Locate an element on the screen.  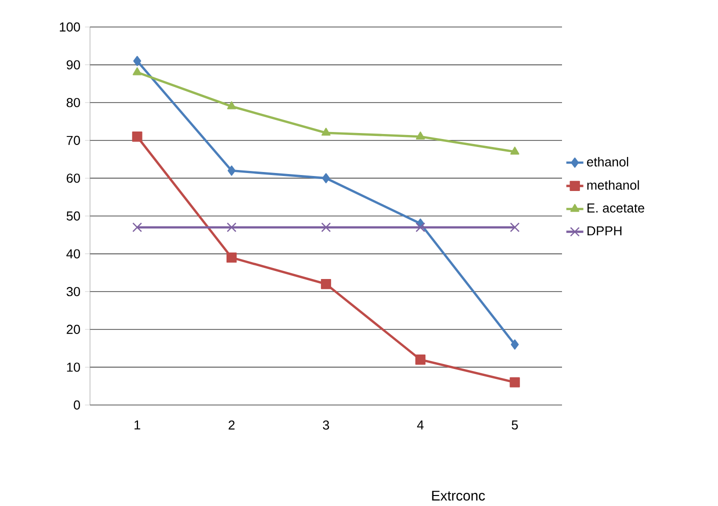
x-axis-title: Extrconc is located at coordinates (458, 495).